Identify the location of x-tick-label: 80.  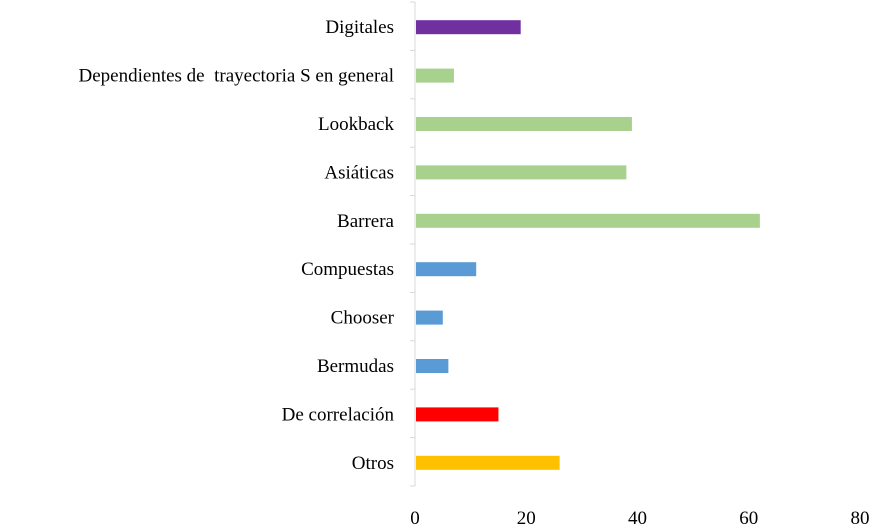
(860, 518).